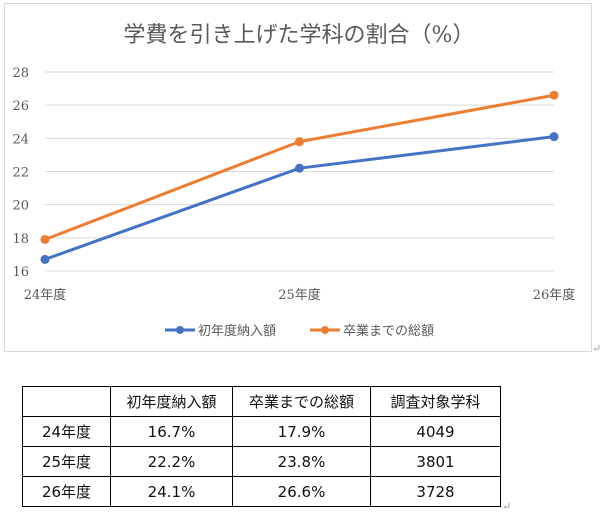  Describe the element at coordinates (237, 331) in the screenshot. I see `legend-label: 初年度納入額` at that location.